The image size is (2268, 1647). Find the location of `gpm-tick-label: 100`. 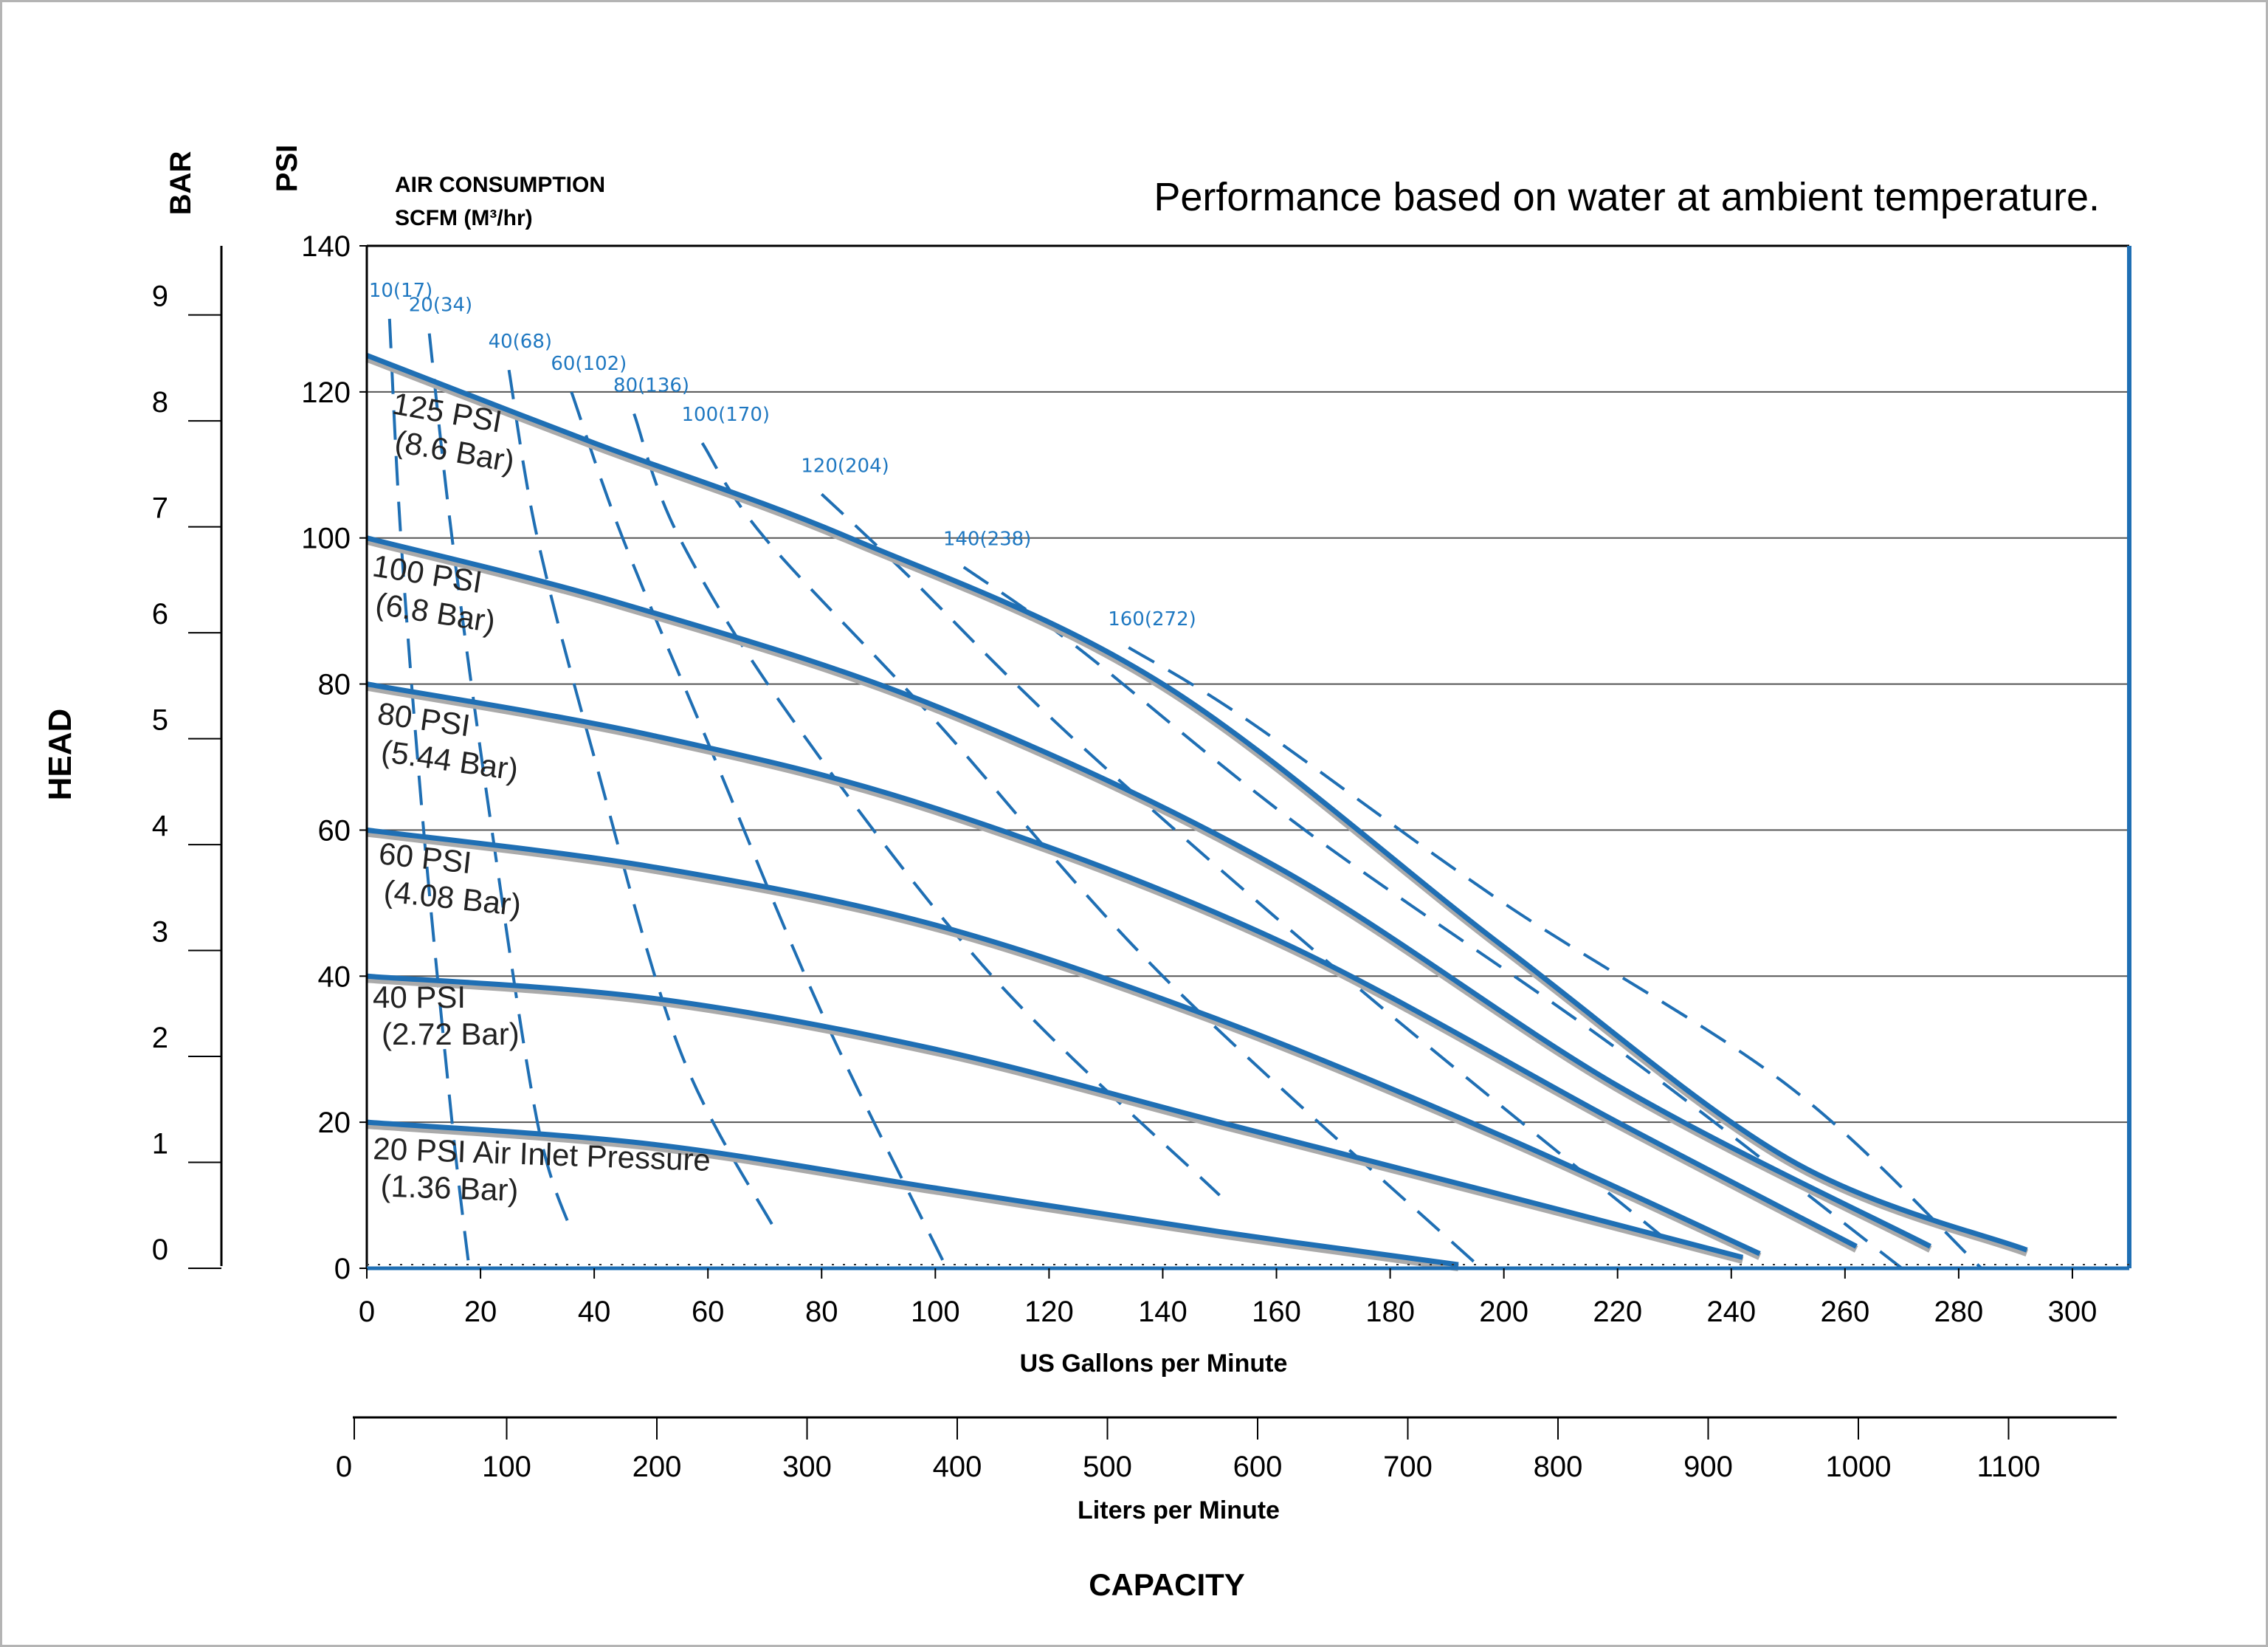

gpm-tick-label: 100 is located at coordinates (936, 1312).